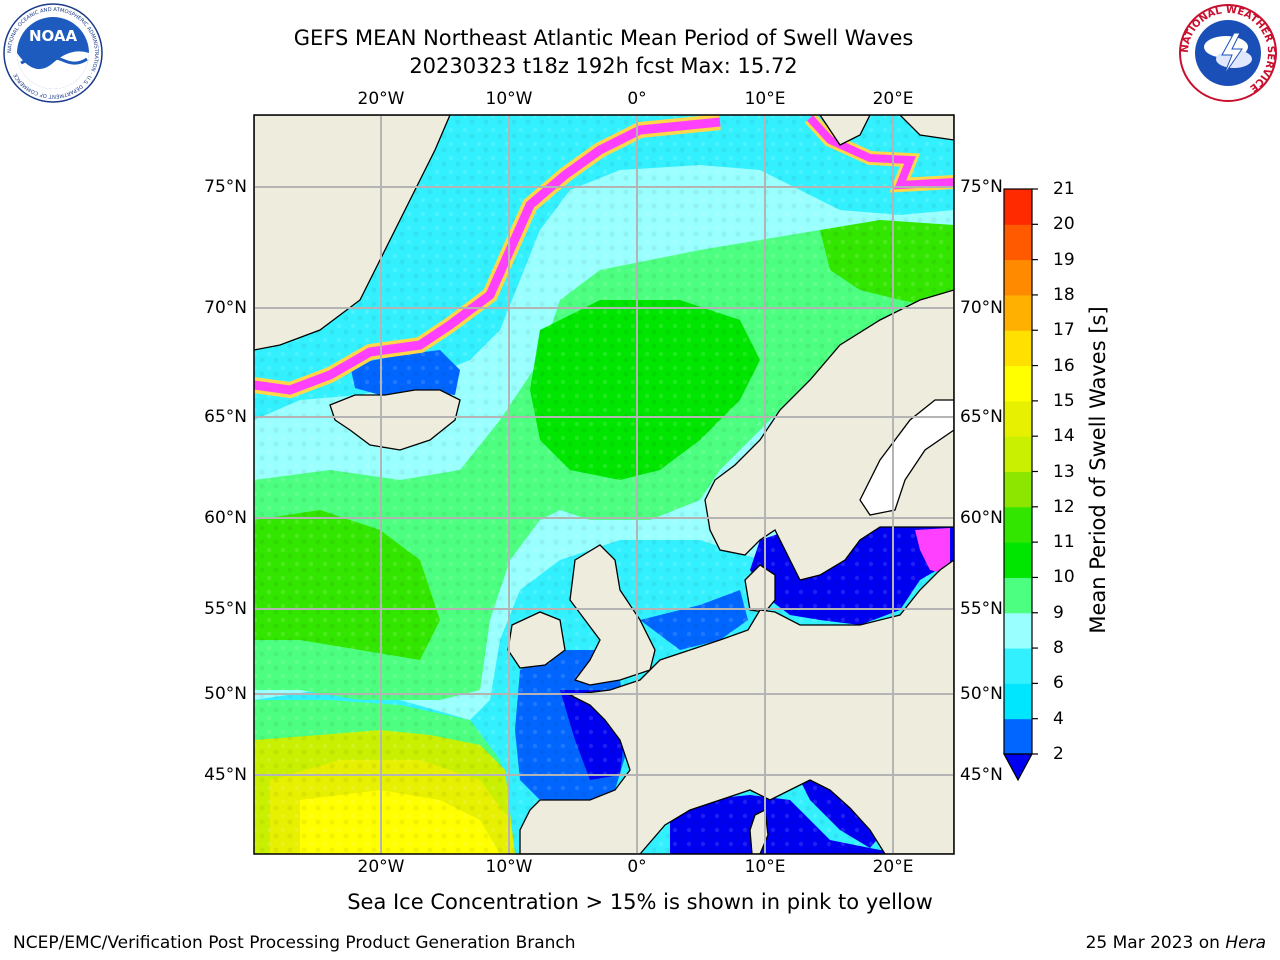 This screenshot has width=1280, height=960. What do you see at coordinates (225, 417) in the screenshot?
I see `lat-label-left-65n: 65°N` at bounding box center [225, 417].